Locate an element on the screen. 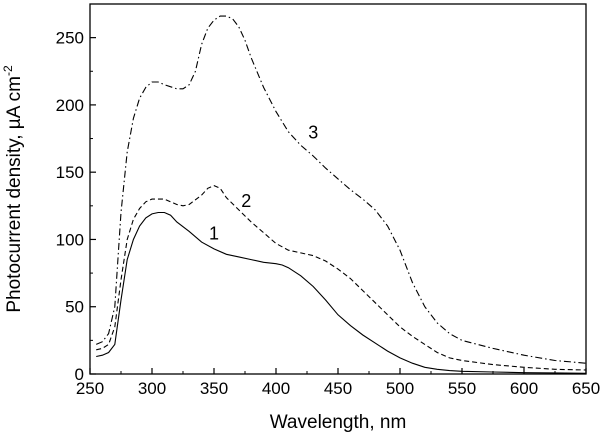 This screenshot has width=605, height=437. series-3-label: 3 is located at coordinates (313, 133).